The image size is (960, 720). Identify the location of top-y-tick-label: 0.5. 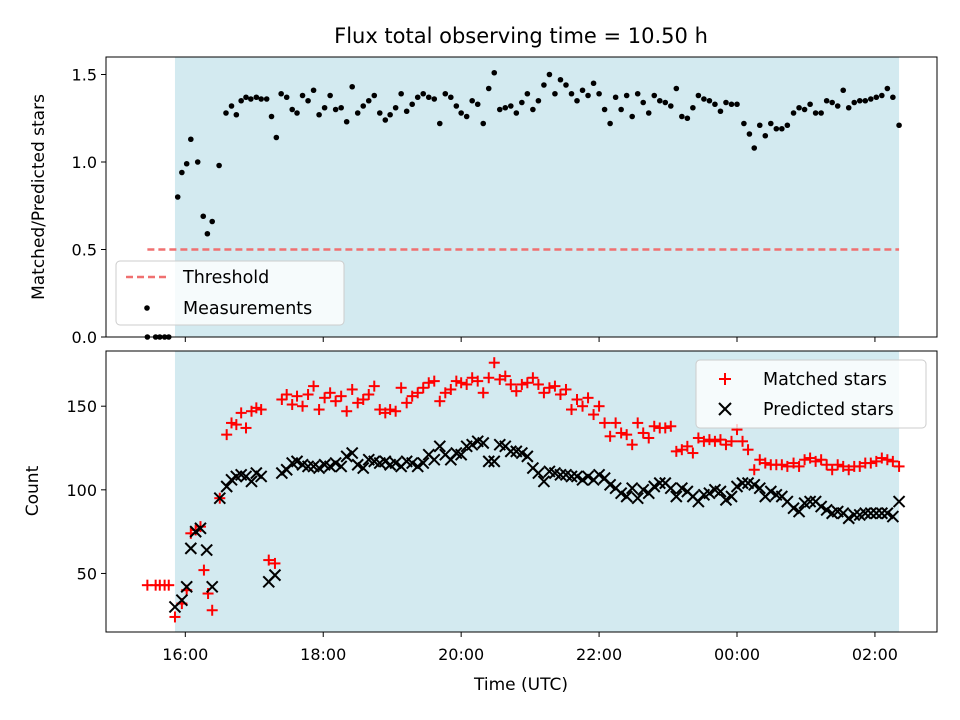
(84, 250).